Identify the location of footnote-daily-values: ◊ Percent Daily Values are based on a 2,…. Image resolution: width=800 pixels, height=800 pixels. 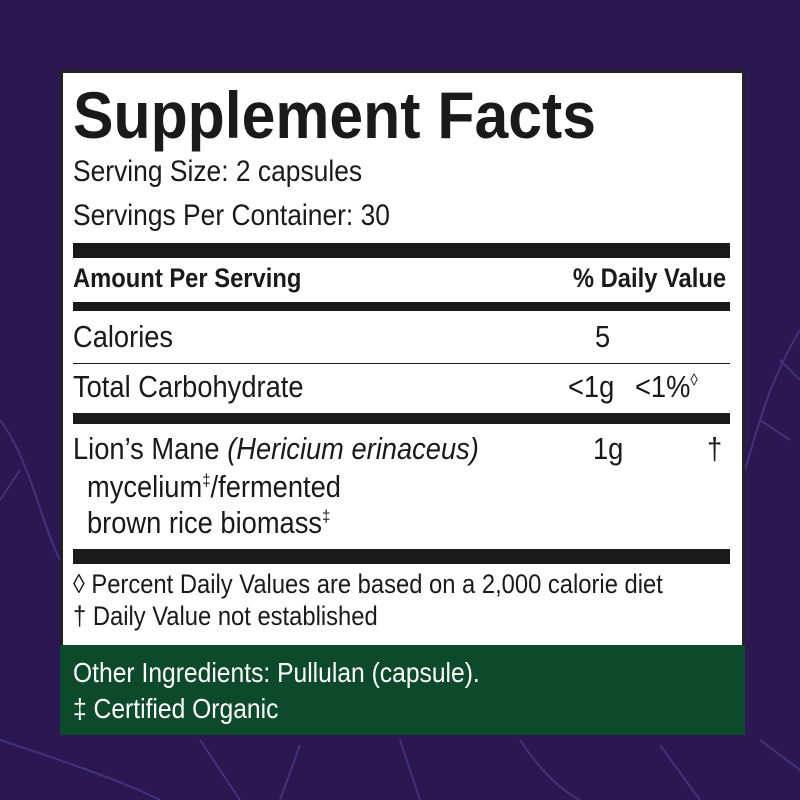
(368, 584).